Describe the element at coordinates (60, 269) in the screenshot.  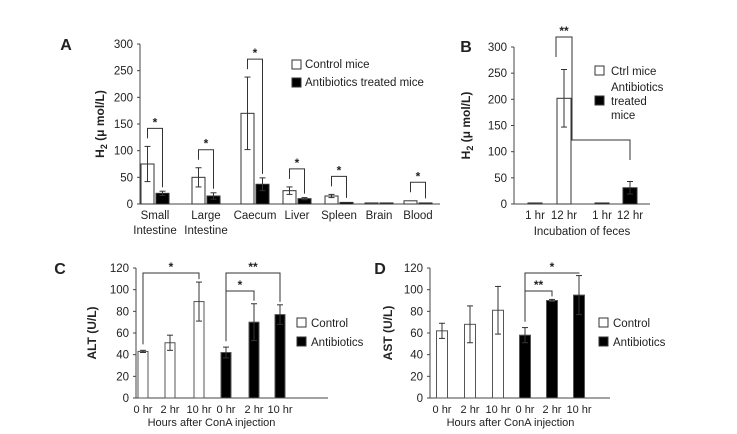
I see `panel-label: C` at that location.